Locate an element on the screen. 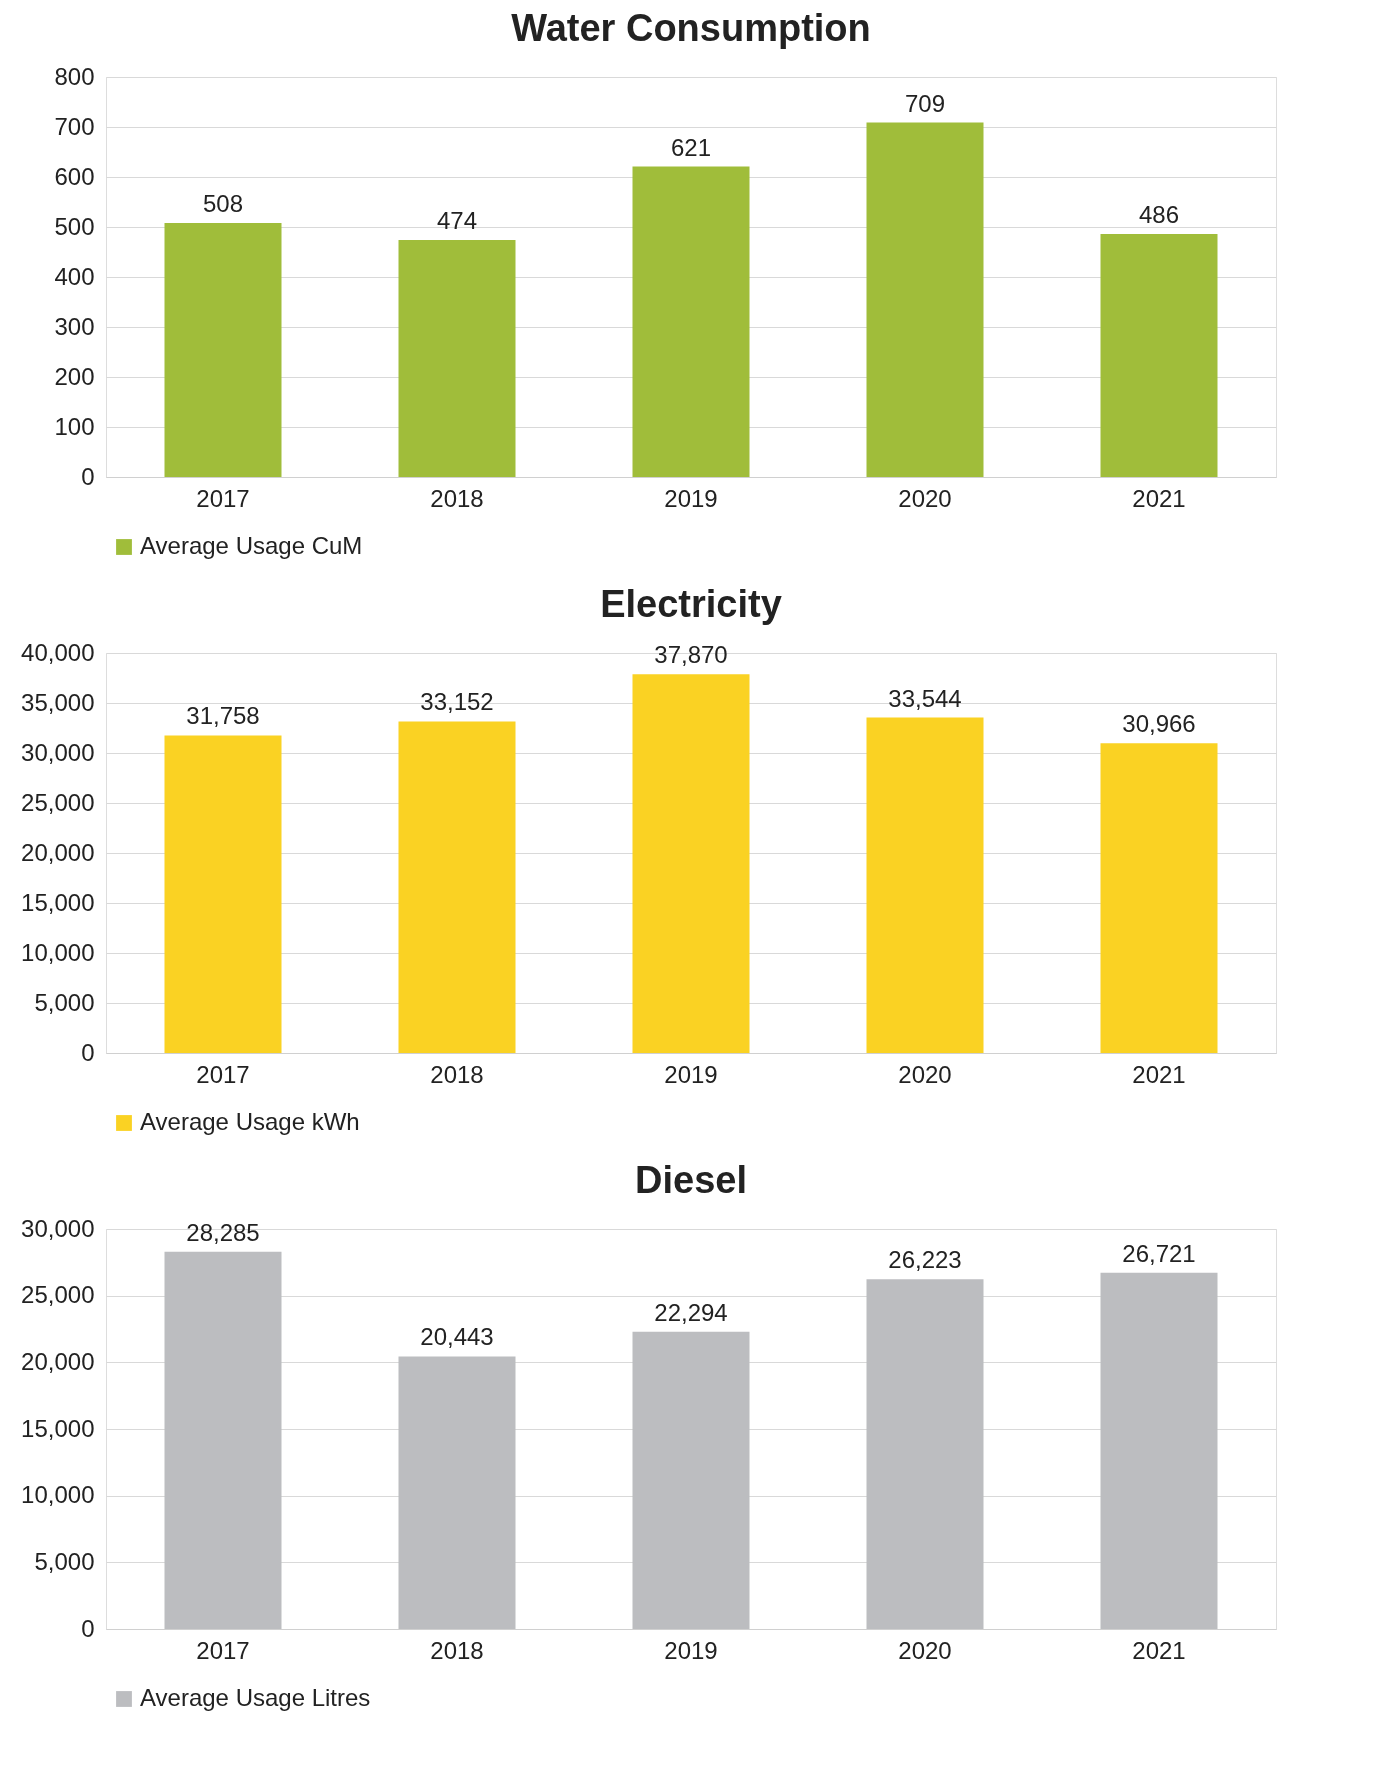 The height and width of the screenshot is (1777, 1390). data-label: 22,294 is located at coordinates (691, 1312).